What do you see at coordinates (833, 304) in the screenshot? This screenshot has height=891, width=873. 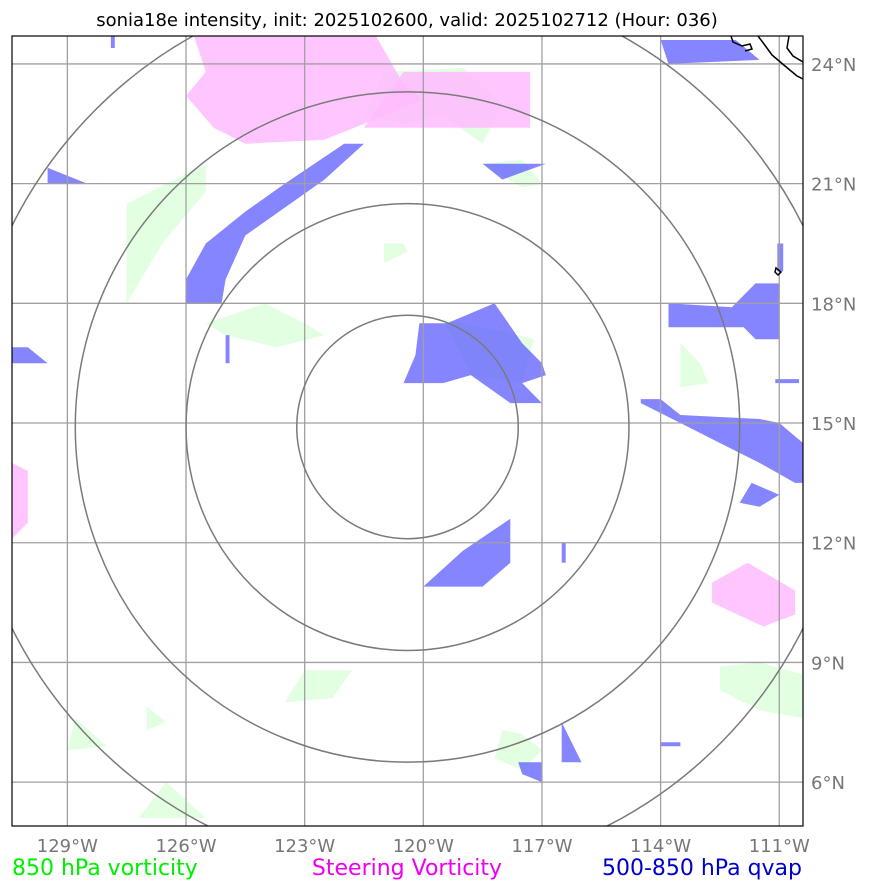 I see `lat-tick-label: 18°N` at bounding box center [833, 304].